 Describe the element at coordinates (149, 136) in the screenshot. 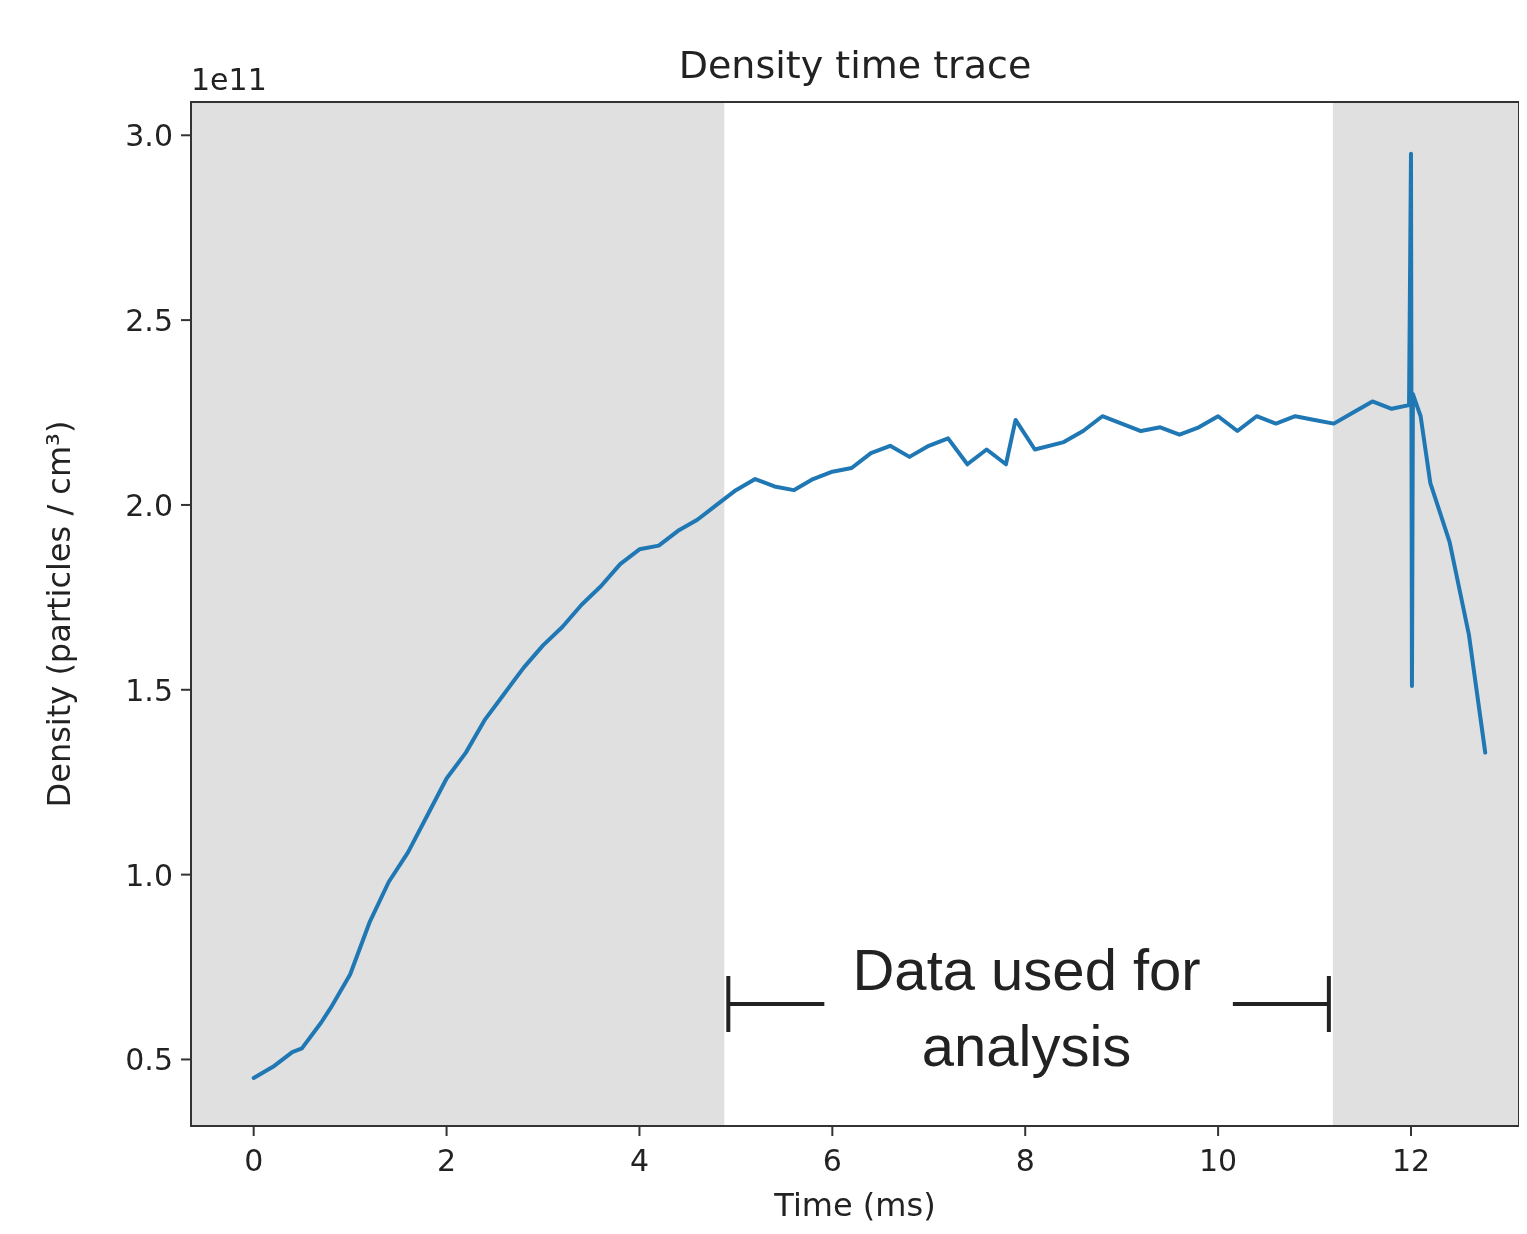

I see `y-tick-label: 3.0` at that location.